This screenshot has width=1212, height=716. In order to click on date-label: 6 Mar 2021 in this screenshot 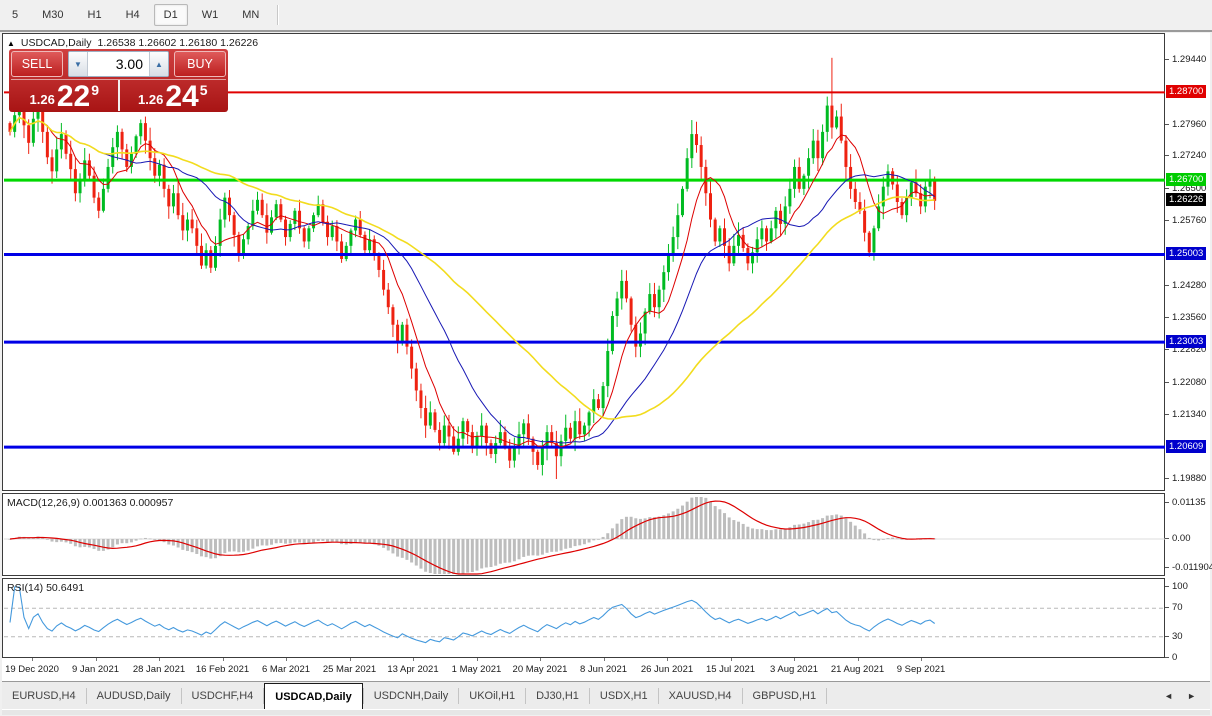, I will do `click(286, 669)`.